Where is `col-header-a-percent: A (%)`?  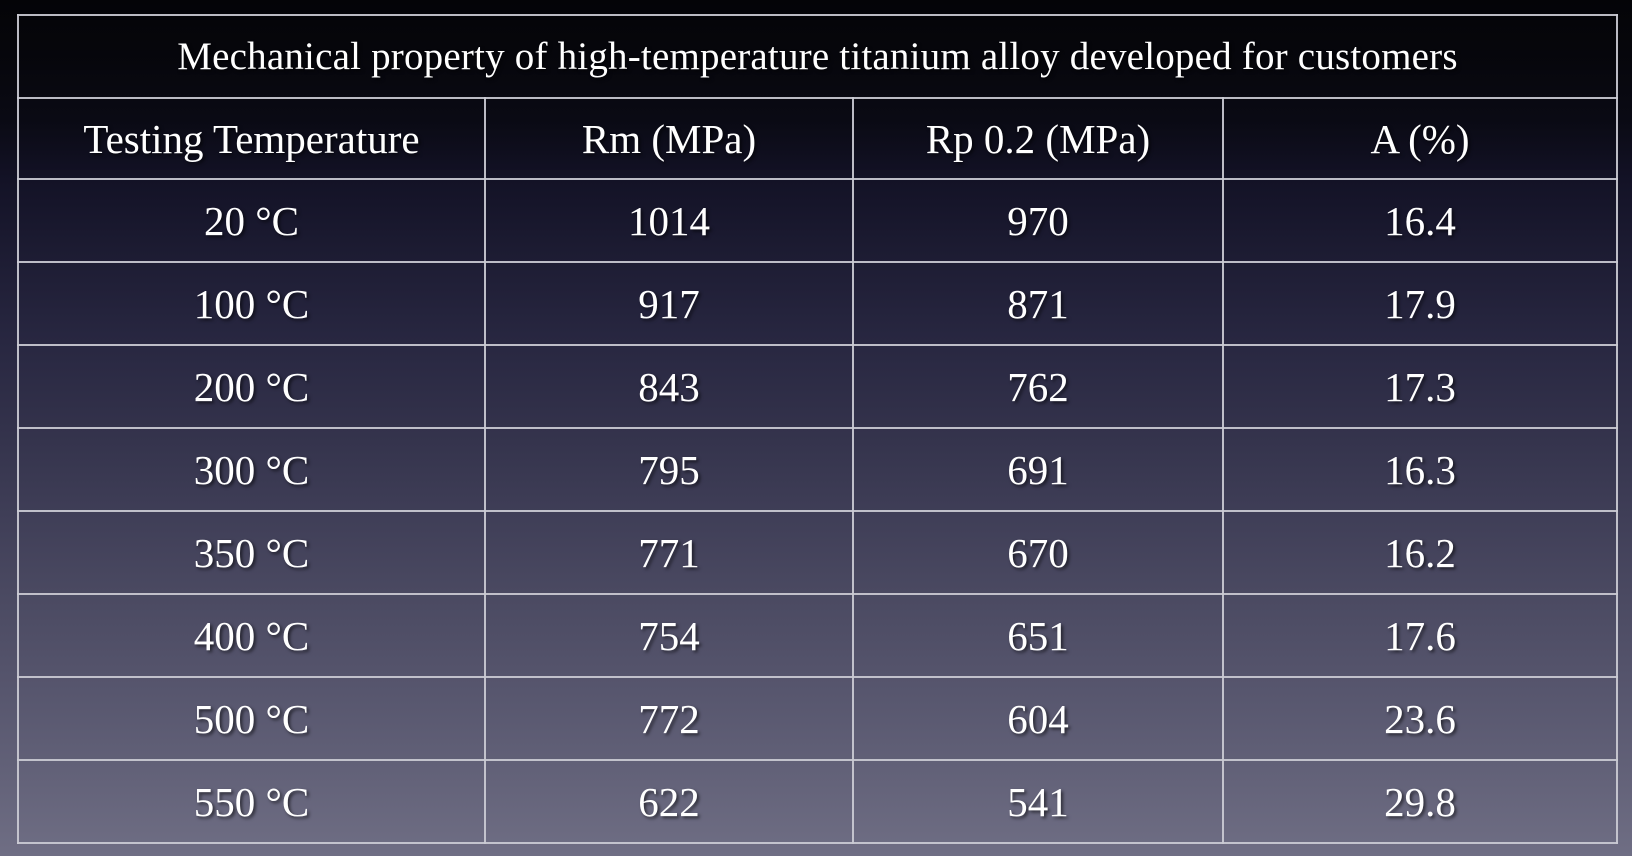
col-header-a-percent: A (%) is located at coordinates (1420, 138).